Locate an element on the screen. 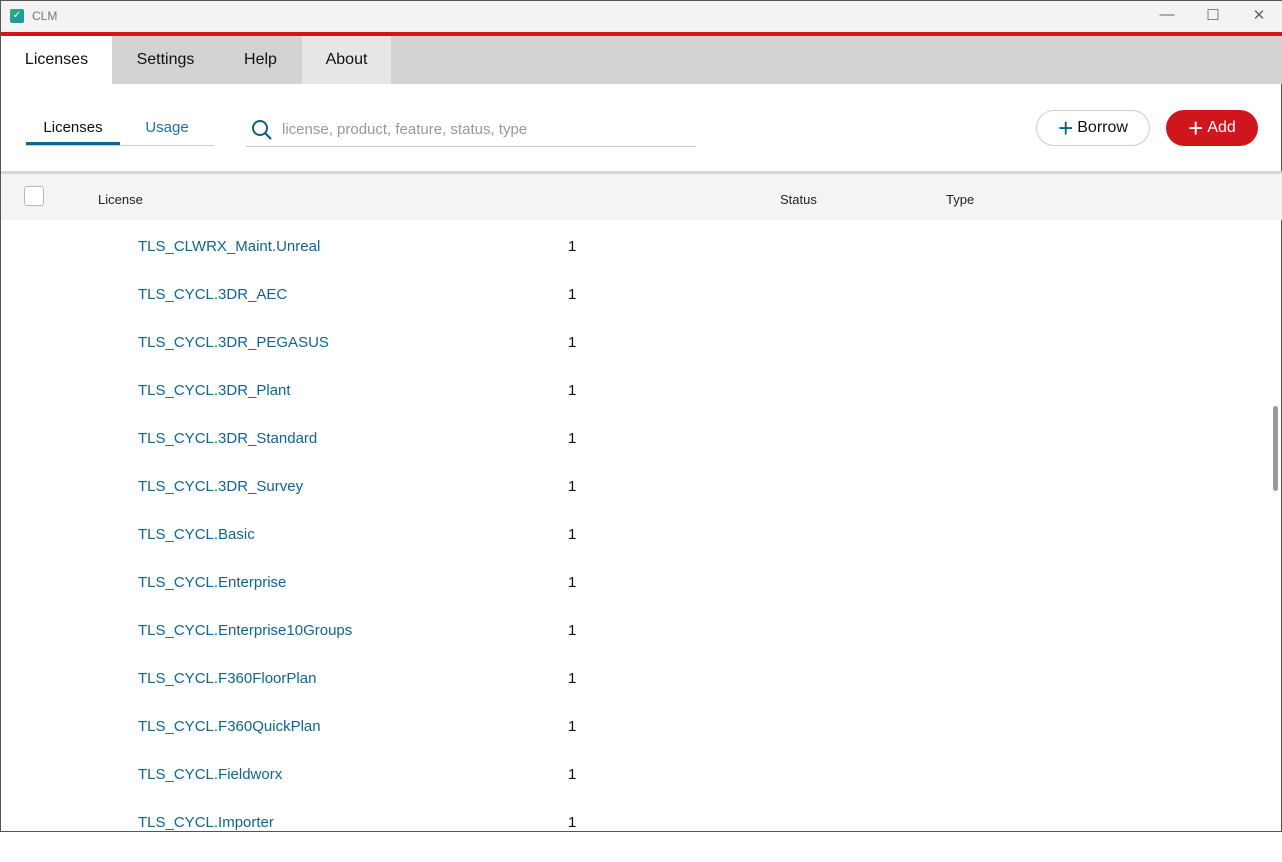 This screenshot has height=862, width=1282. divider is located at coordinates (641, 172).